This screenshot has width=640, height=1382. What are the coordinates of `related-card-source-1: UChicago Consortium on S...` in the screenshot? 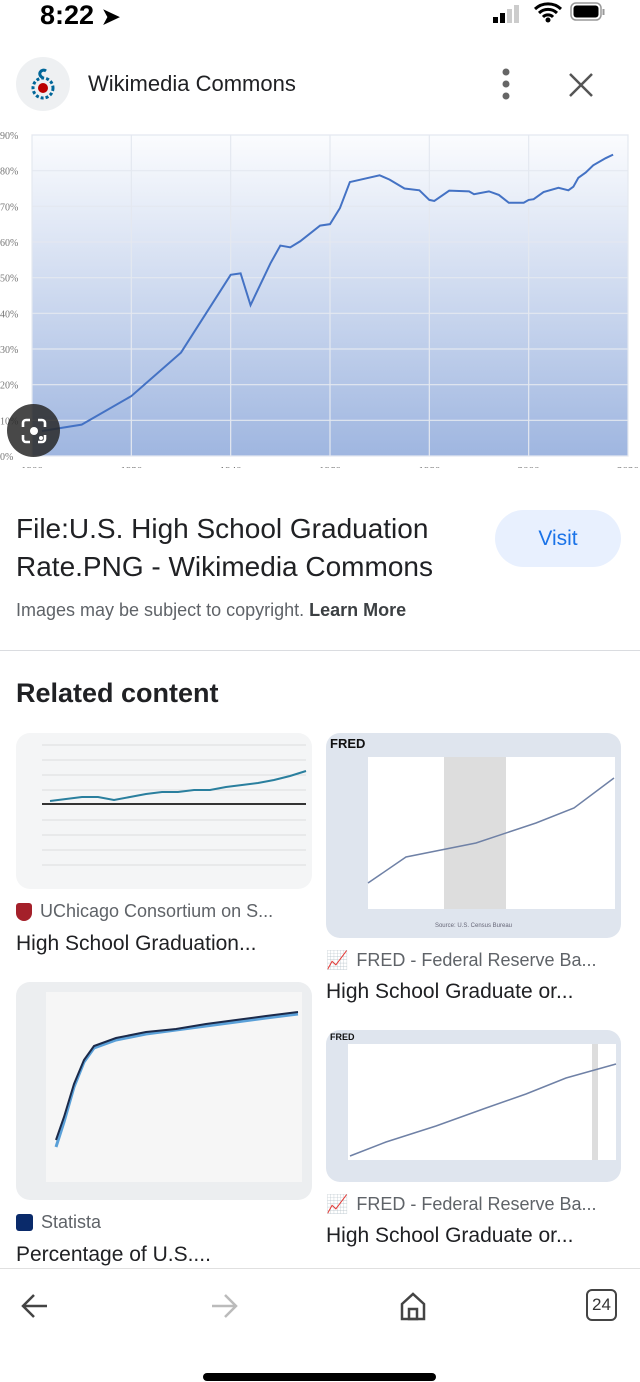 It's located at (144, 911).